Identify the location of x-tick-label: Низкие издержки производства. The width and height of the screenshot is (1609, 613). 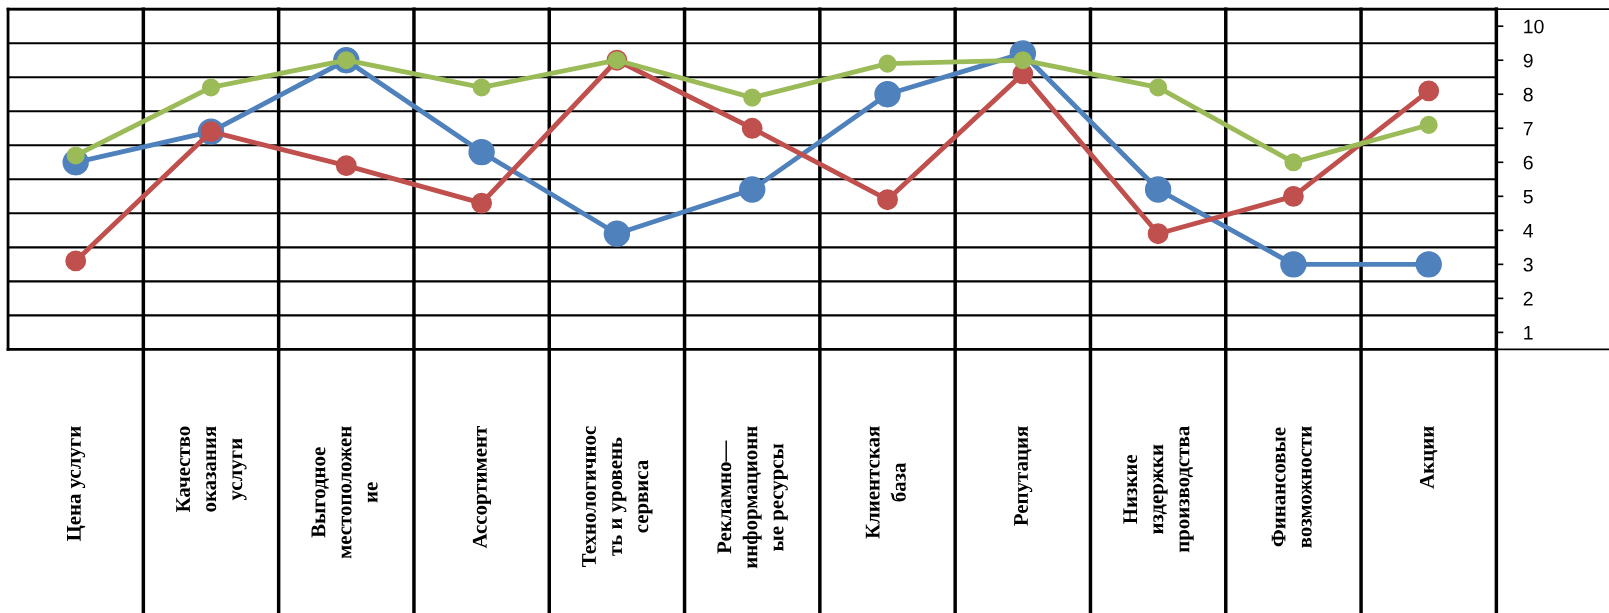
(1158, 489).